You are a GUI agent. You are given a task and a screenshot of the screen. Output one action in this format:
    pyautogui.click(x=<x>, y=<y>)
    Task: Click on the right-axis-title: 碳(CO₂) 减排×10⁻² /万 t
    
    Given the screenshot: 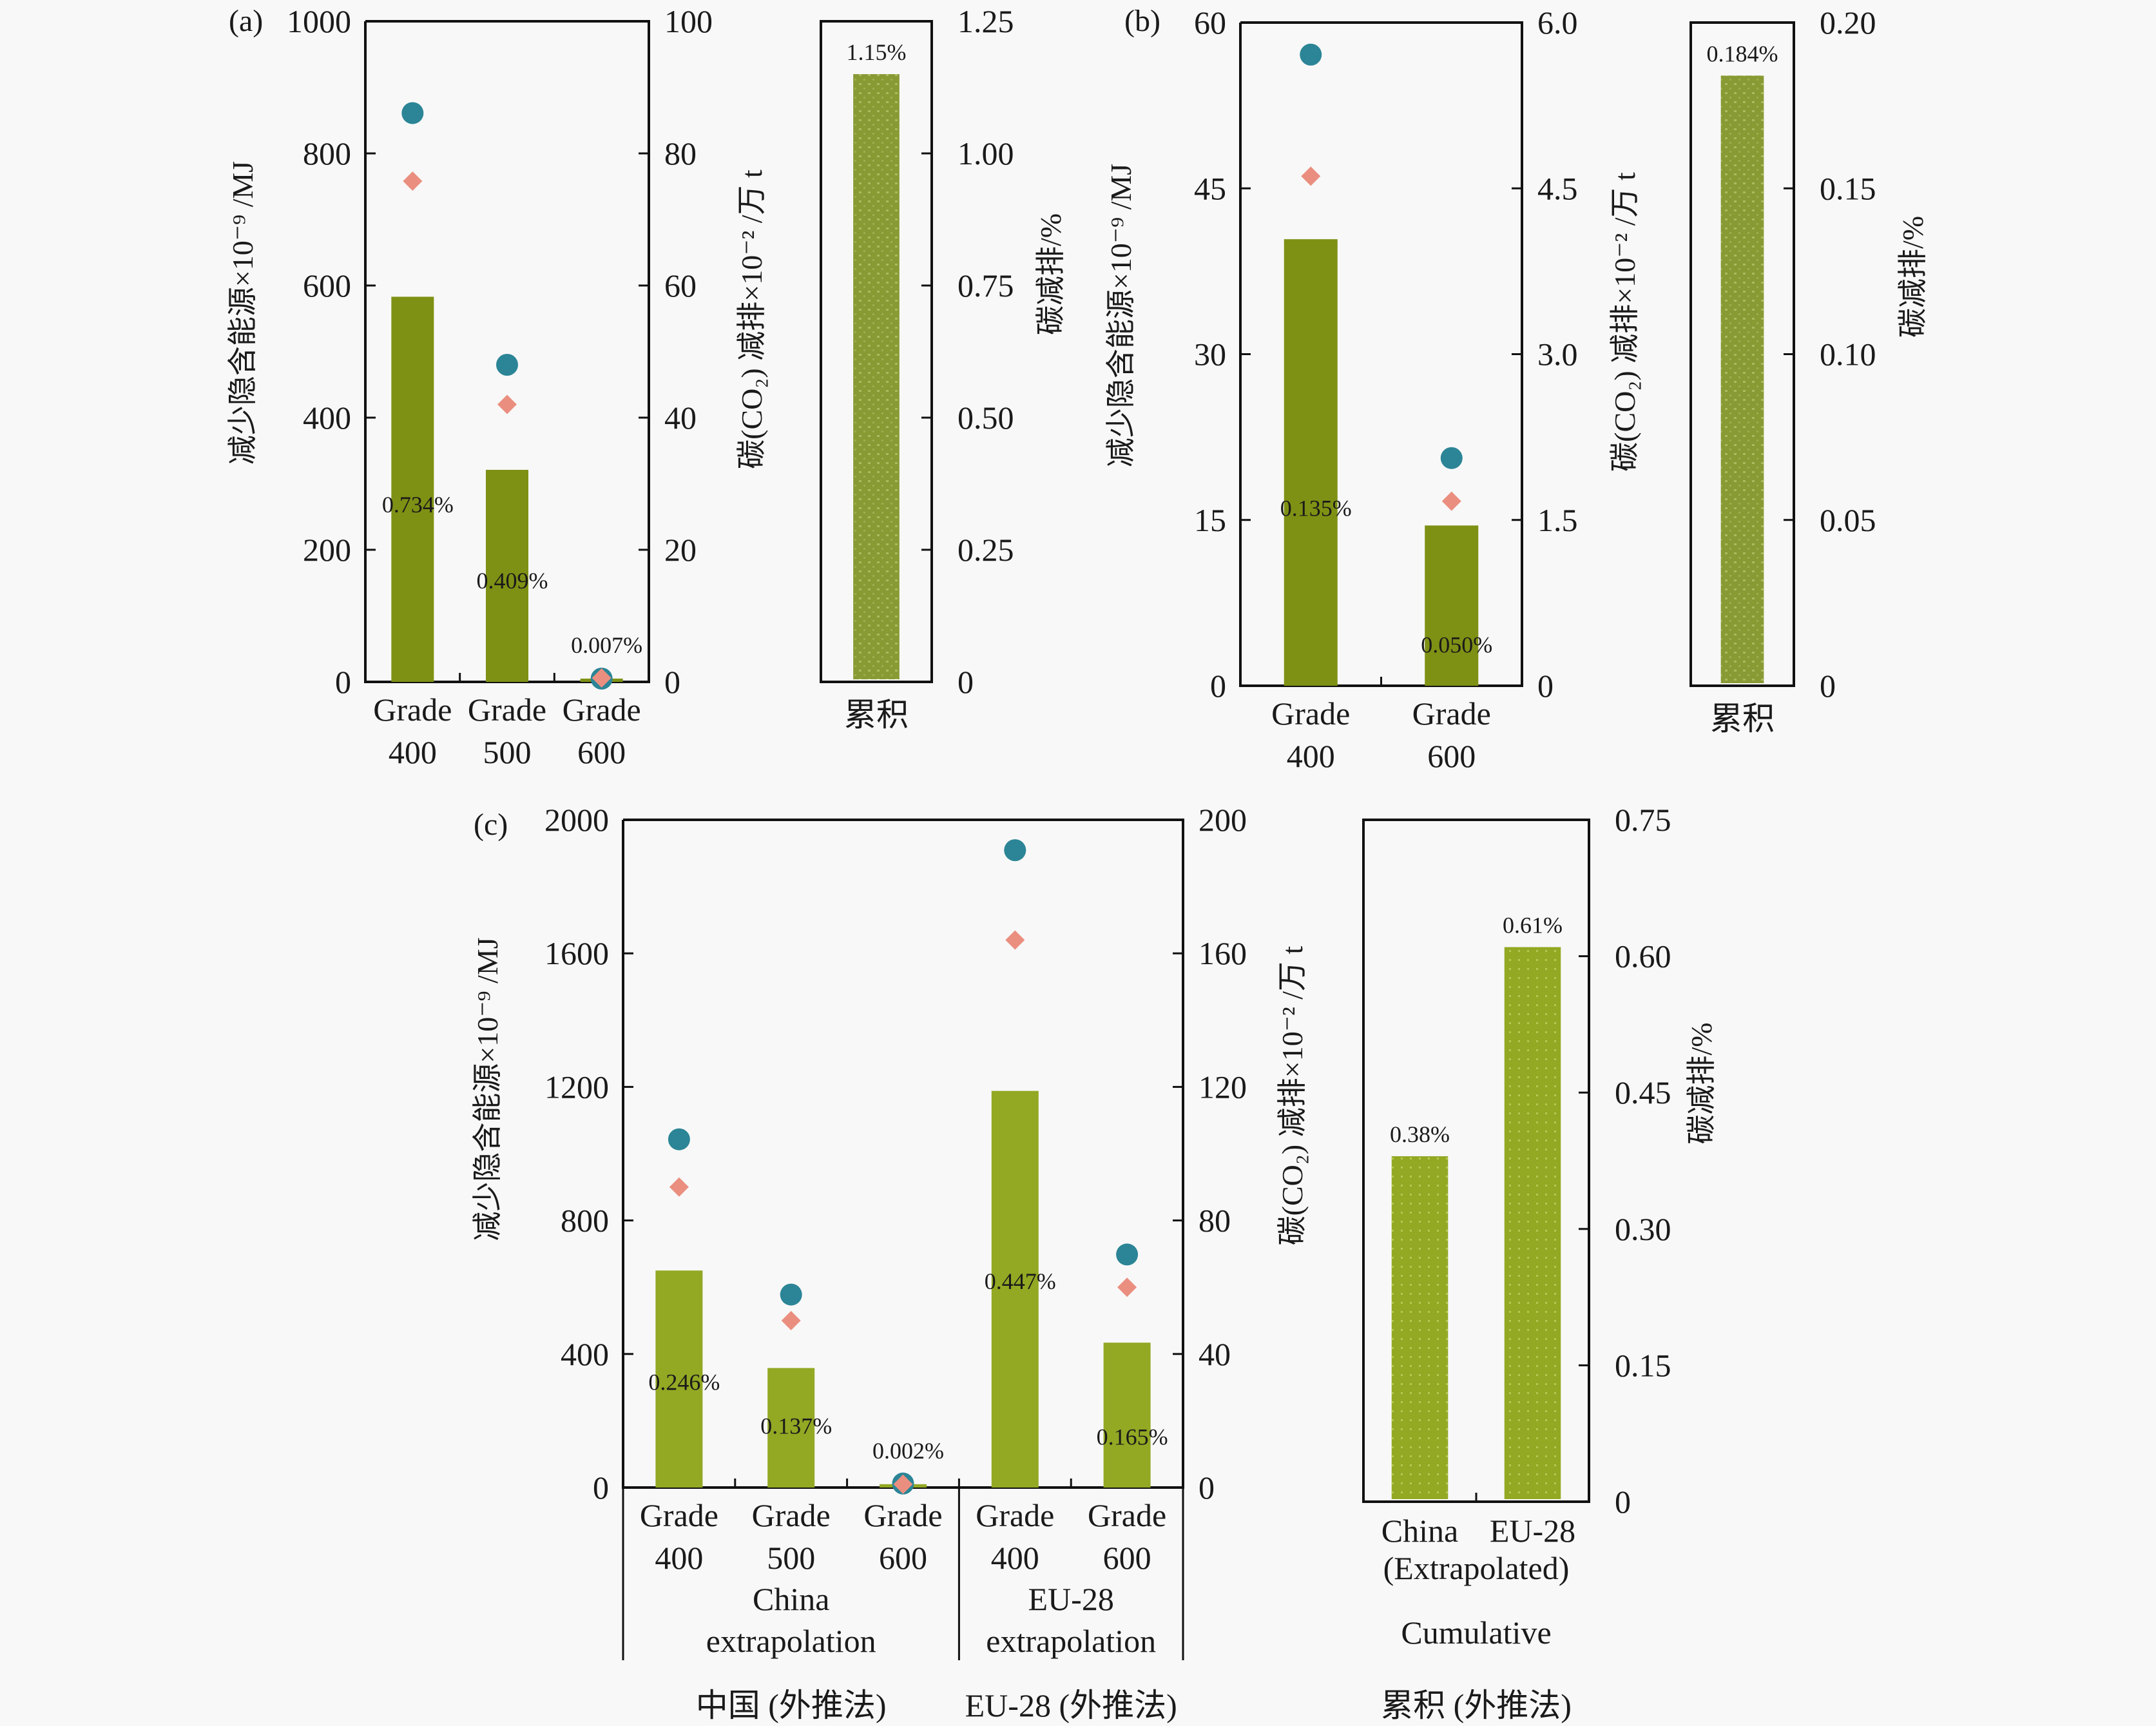 What is the action you would take?
    pyautogui.click(x=1292, y=1095)
    